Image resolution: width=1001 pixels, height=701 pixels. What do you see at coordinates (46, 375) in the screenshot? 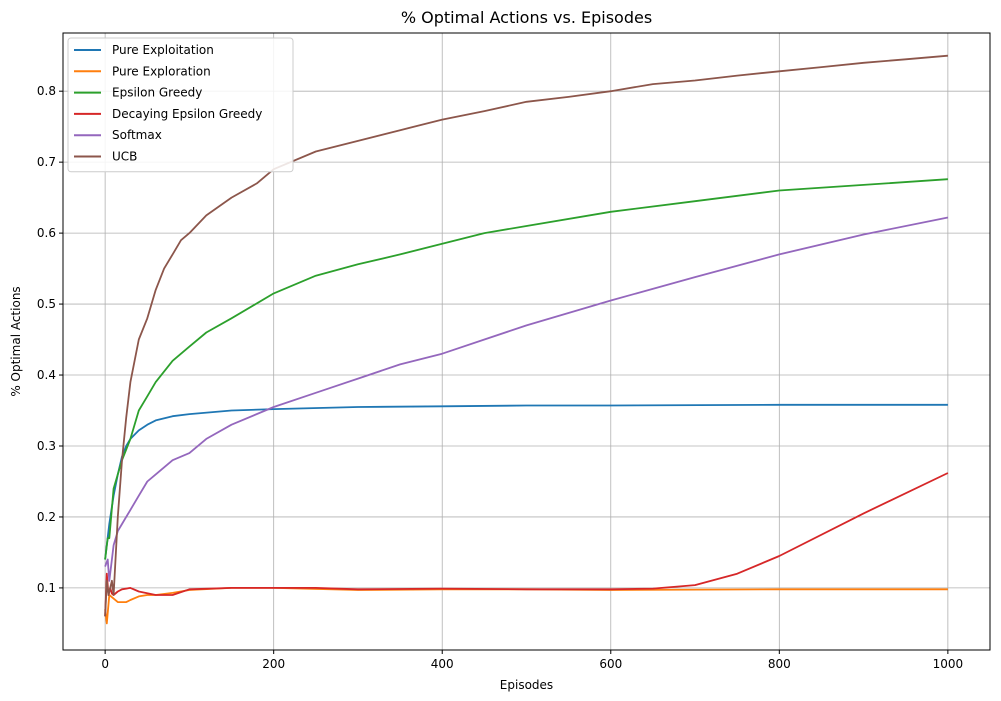
I see `y-tick-label: 0.4` at bounding box center [46, 375].